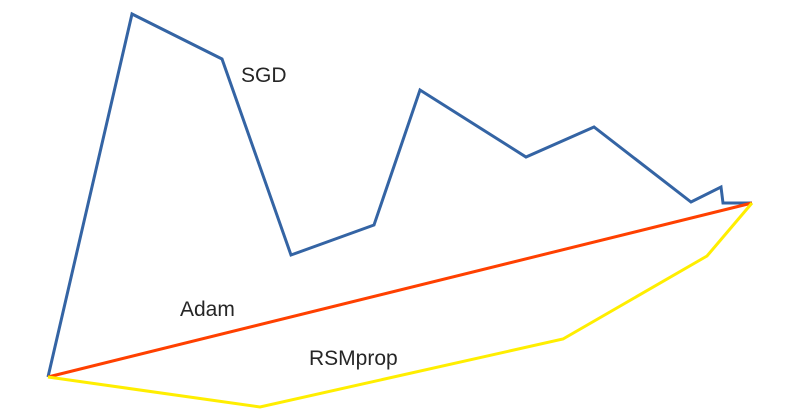  What do you see at coordinates (207, 309) in the screenshot?
I see `adam-label: Adam` at bounding box center [207, 309].